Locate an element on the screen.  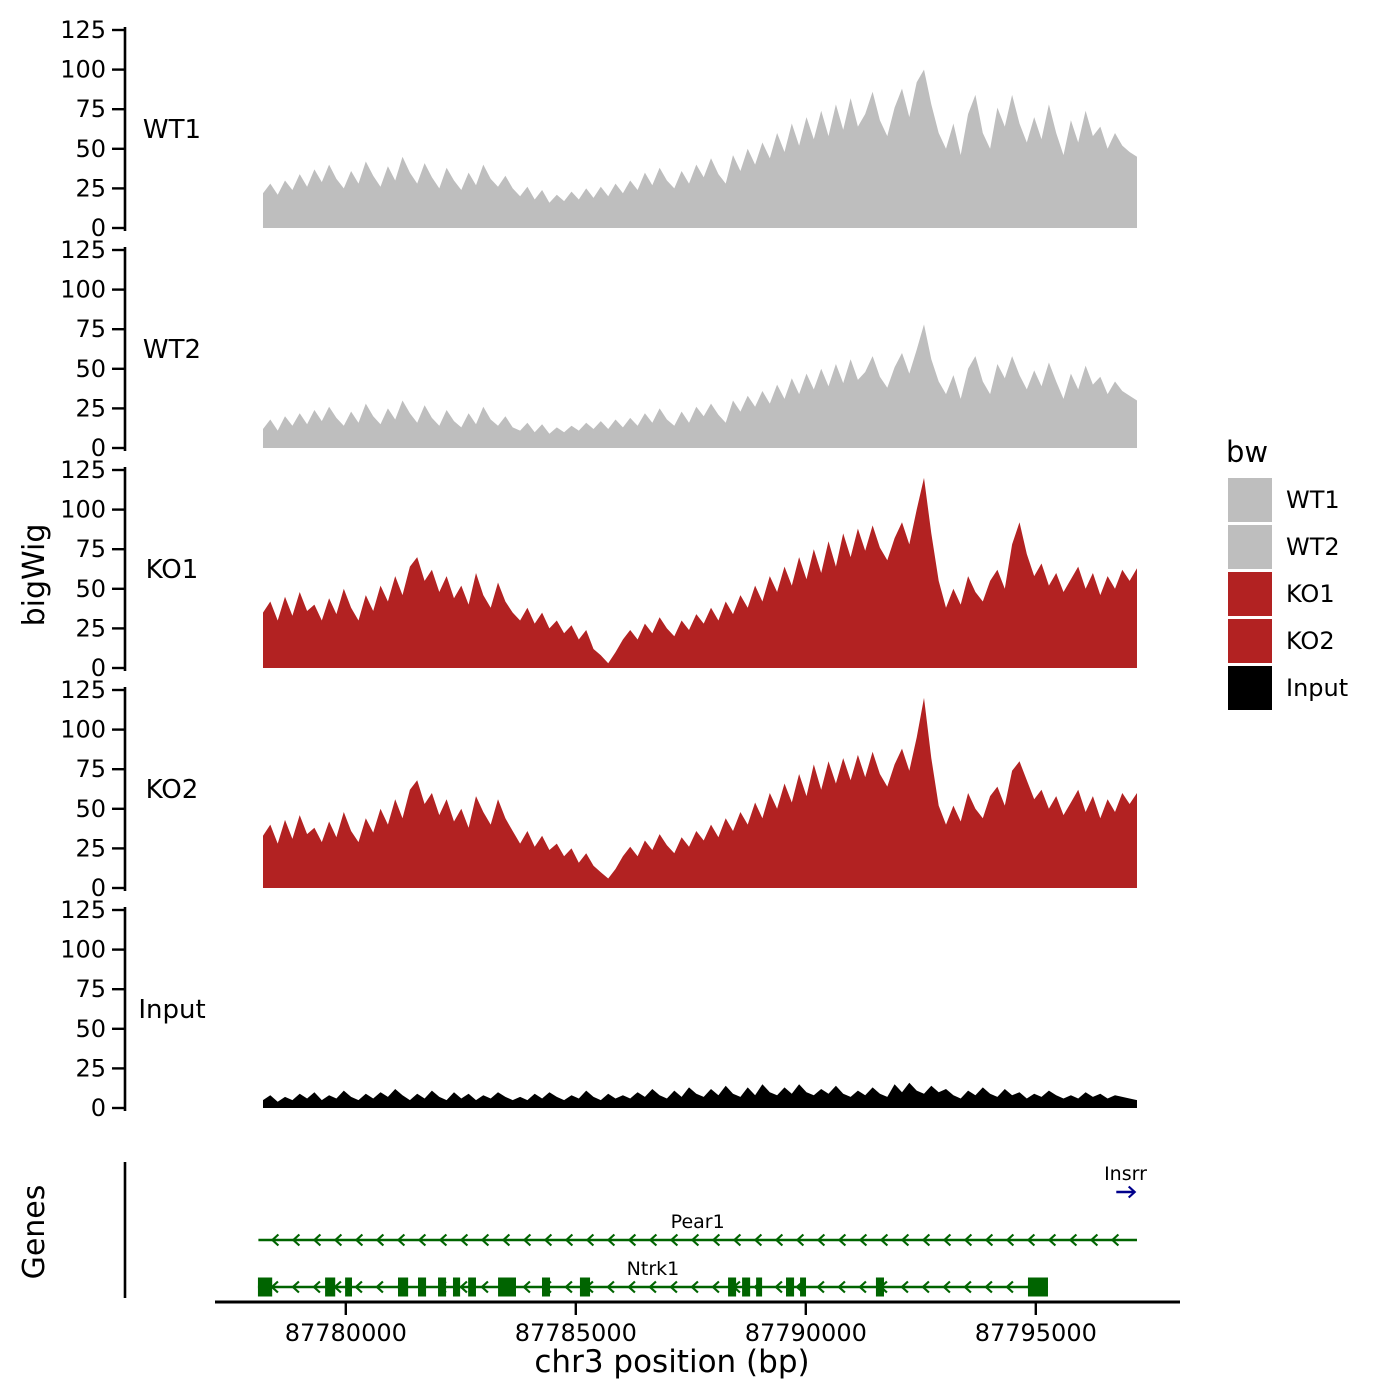
y-tick-label-WT1: 75 is located at coordinates (90, 109).